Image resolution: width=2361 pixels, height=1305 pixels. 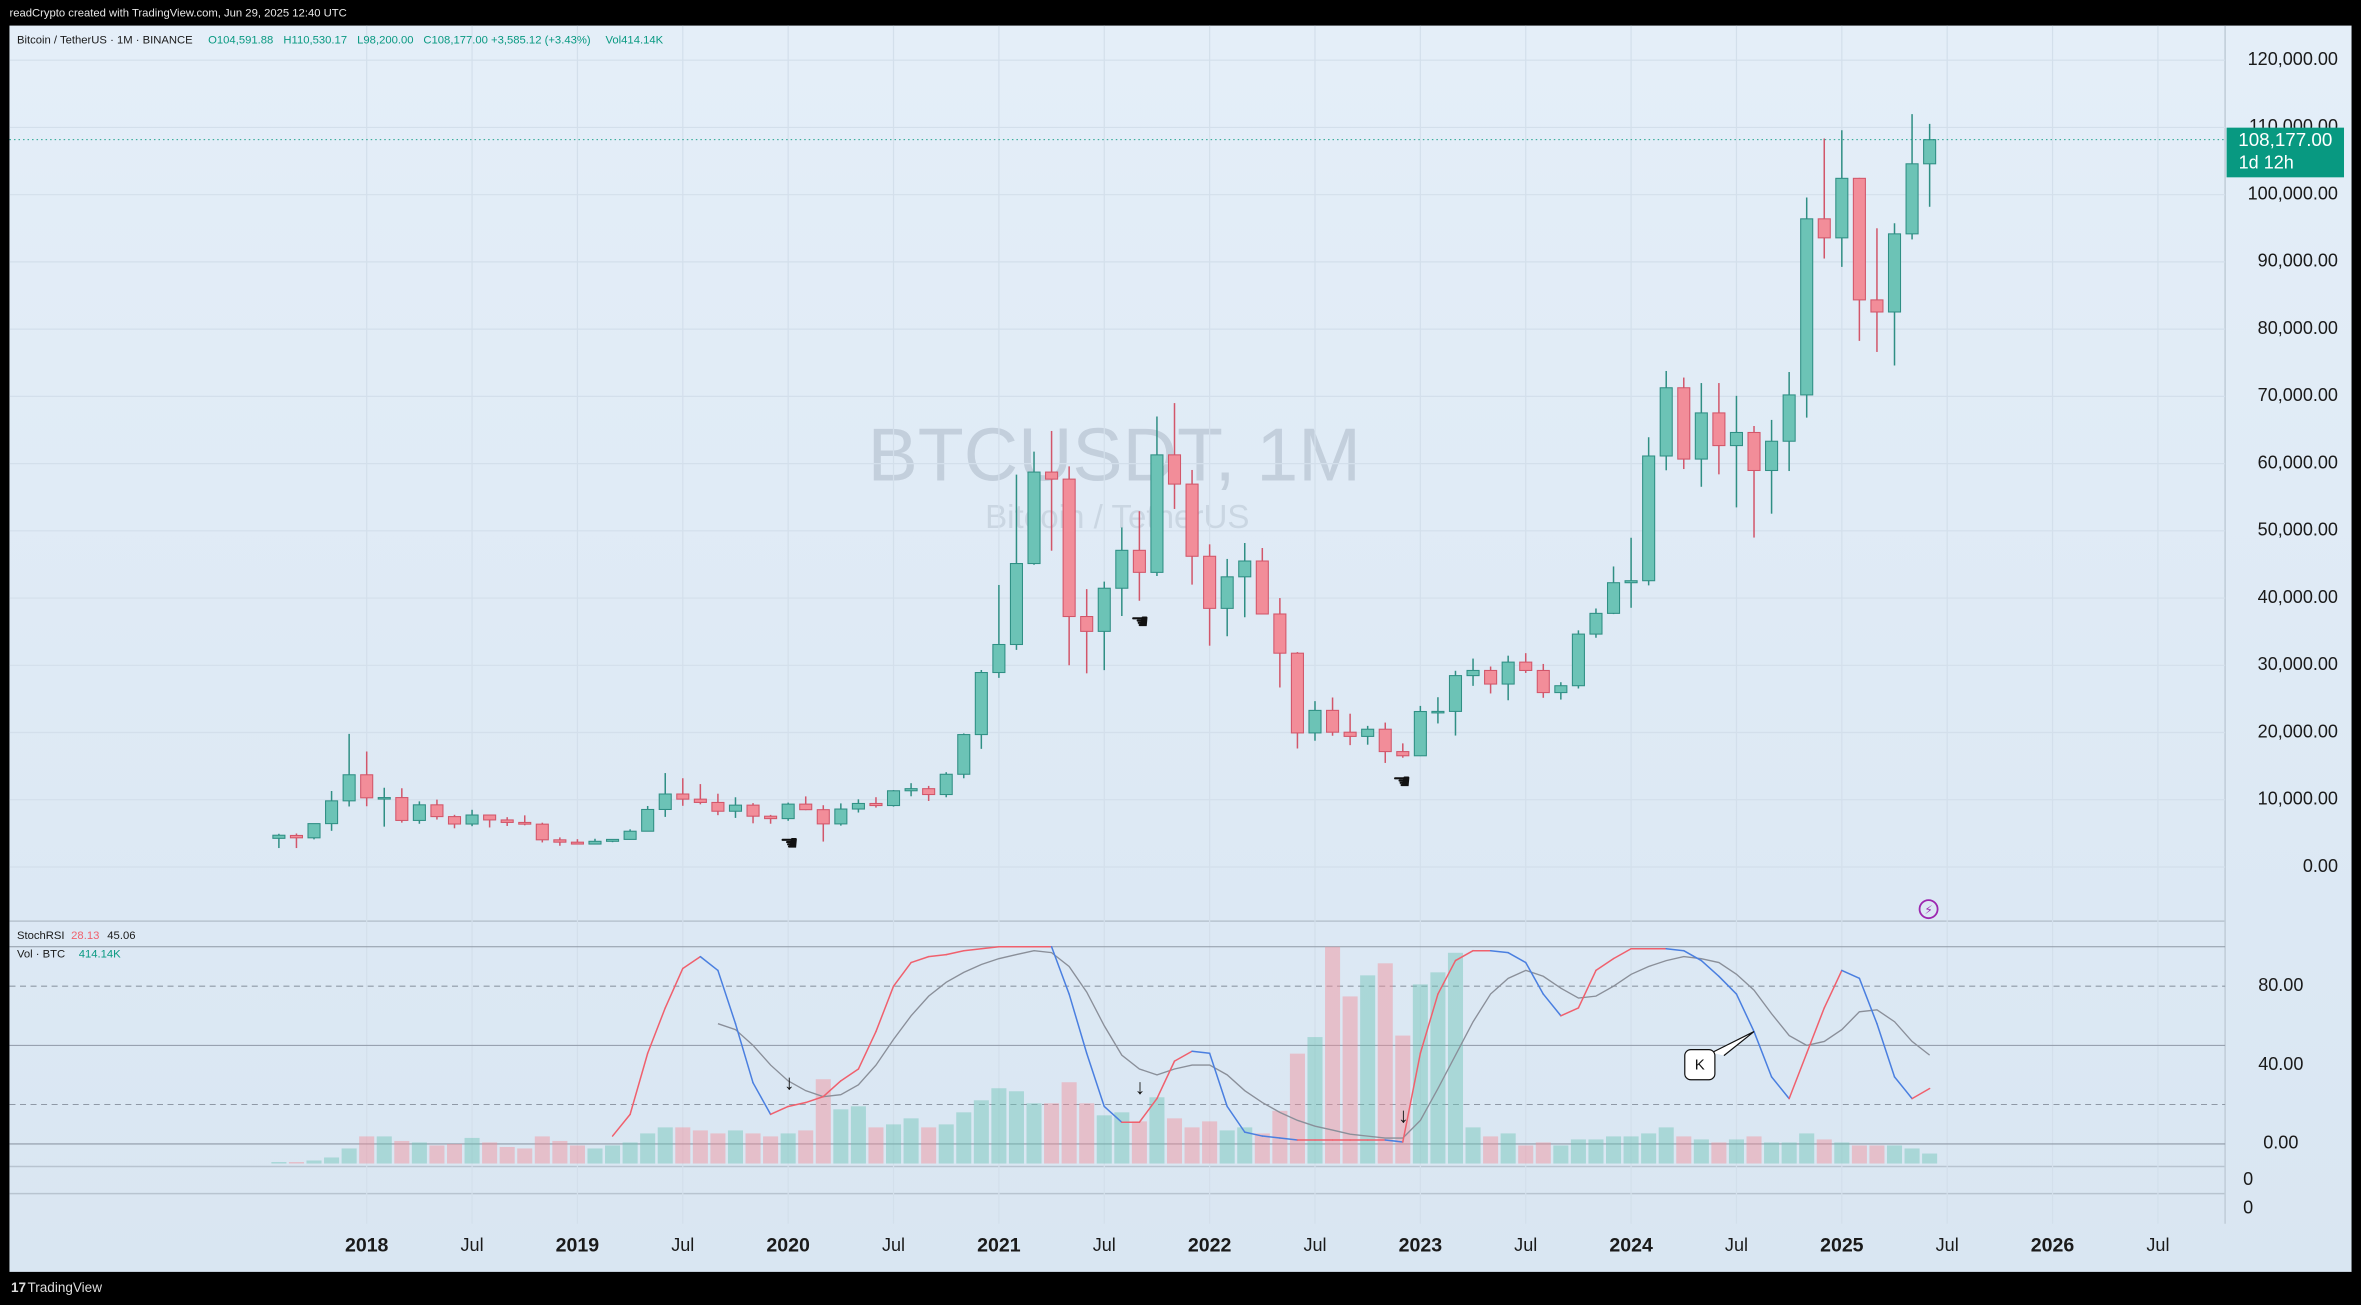 What do you see at coordinates (85, 936) in the screenshot?
I see `indicator-value: 28.13` at bounding box center [85, 936].